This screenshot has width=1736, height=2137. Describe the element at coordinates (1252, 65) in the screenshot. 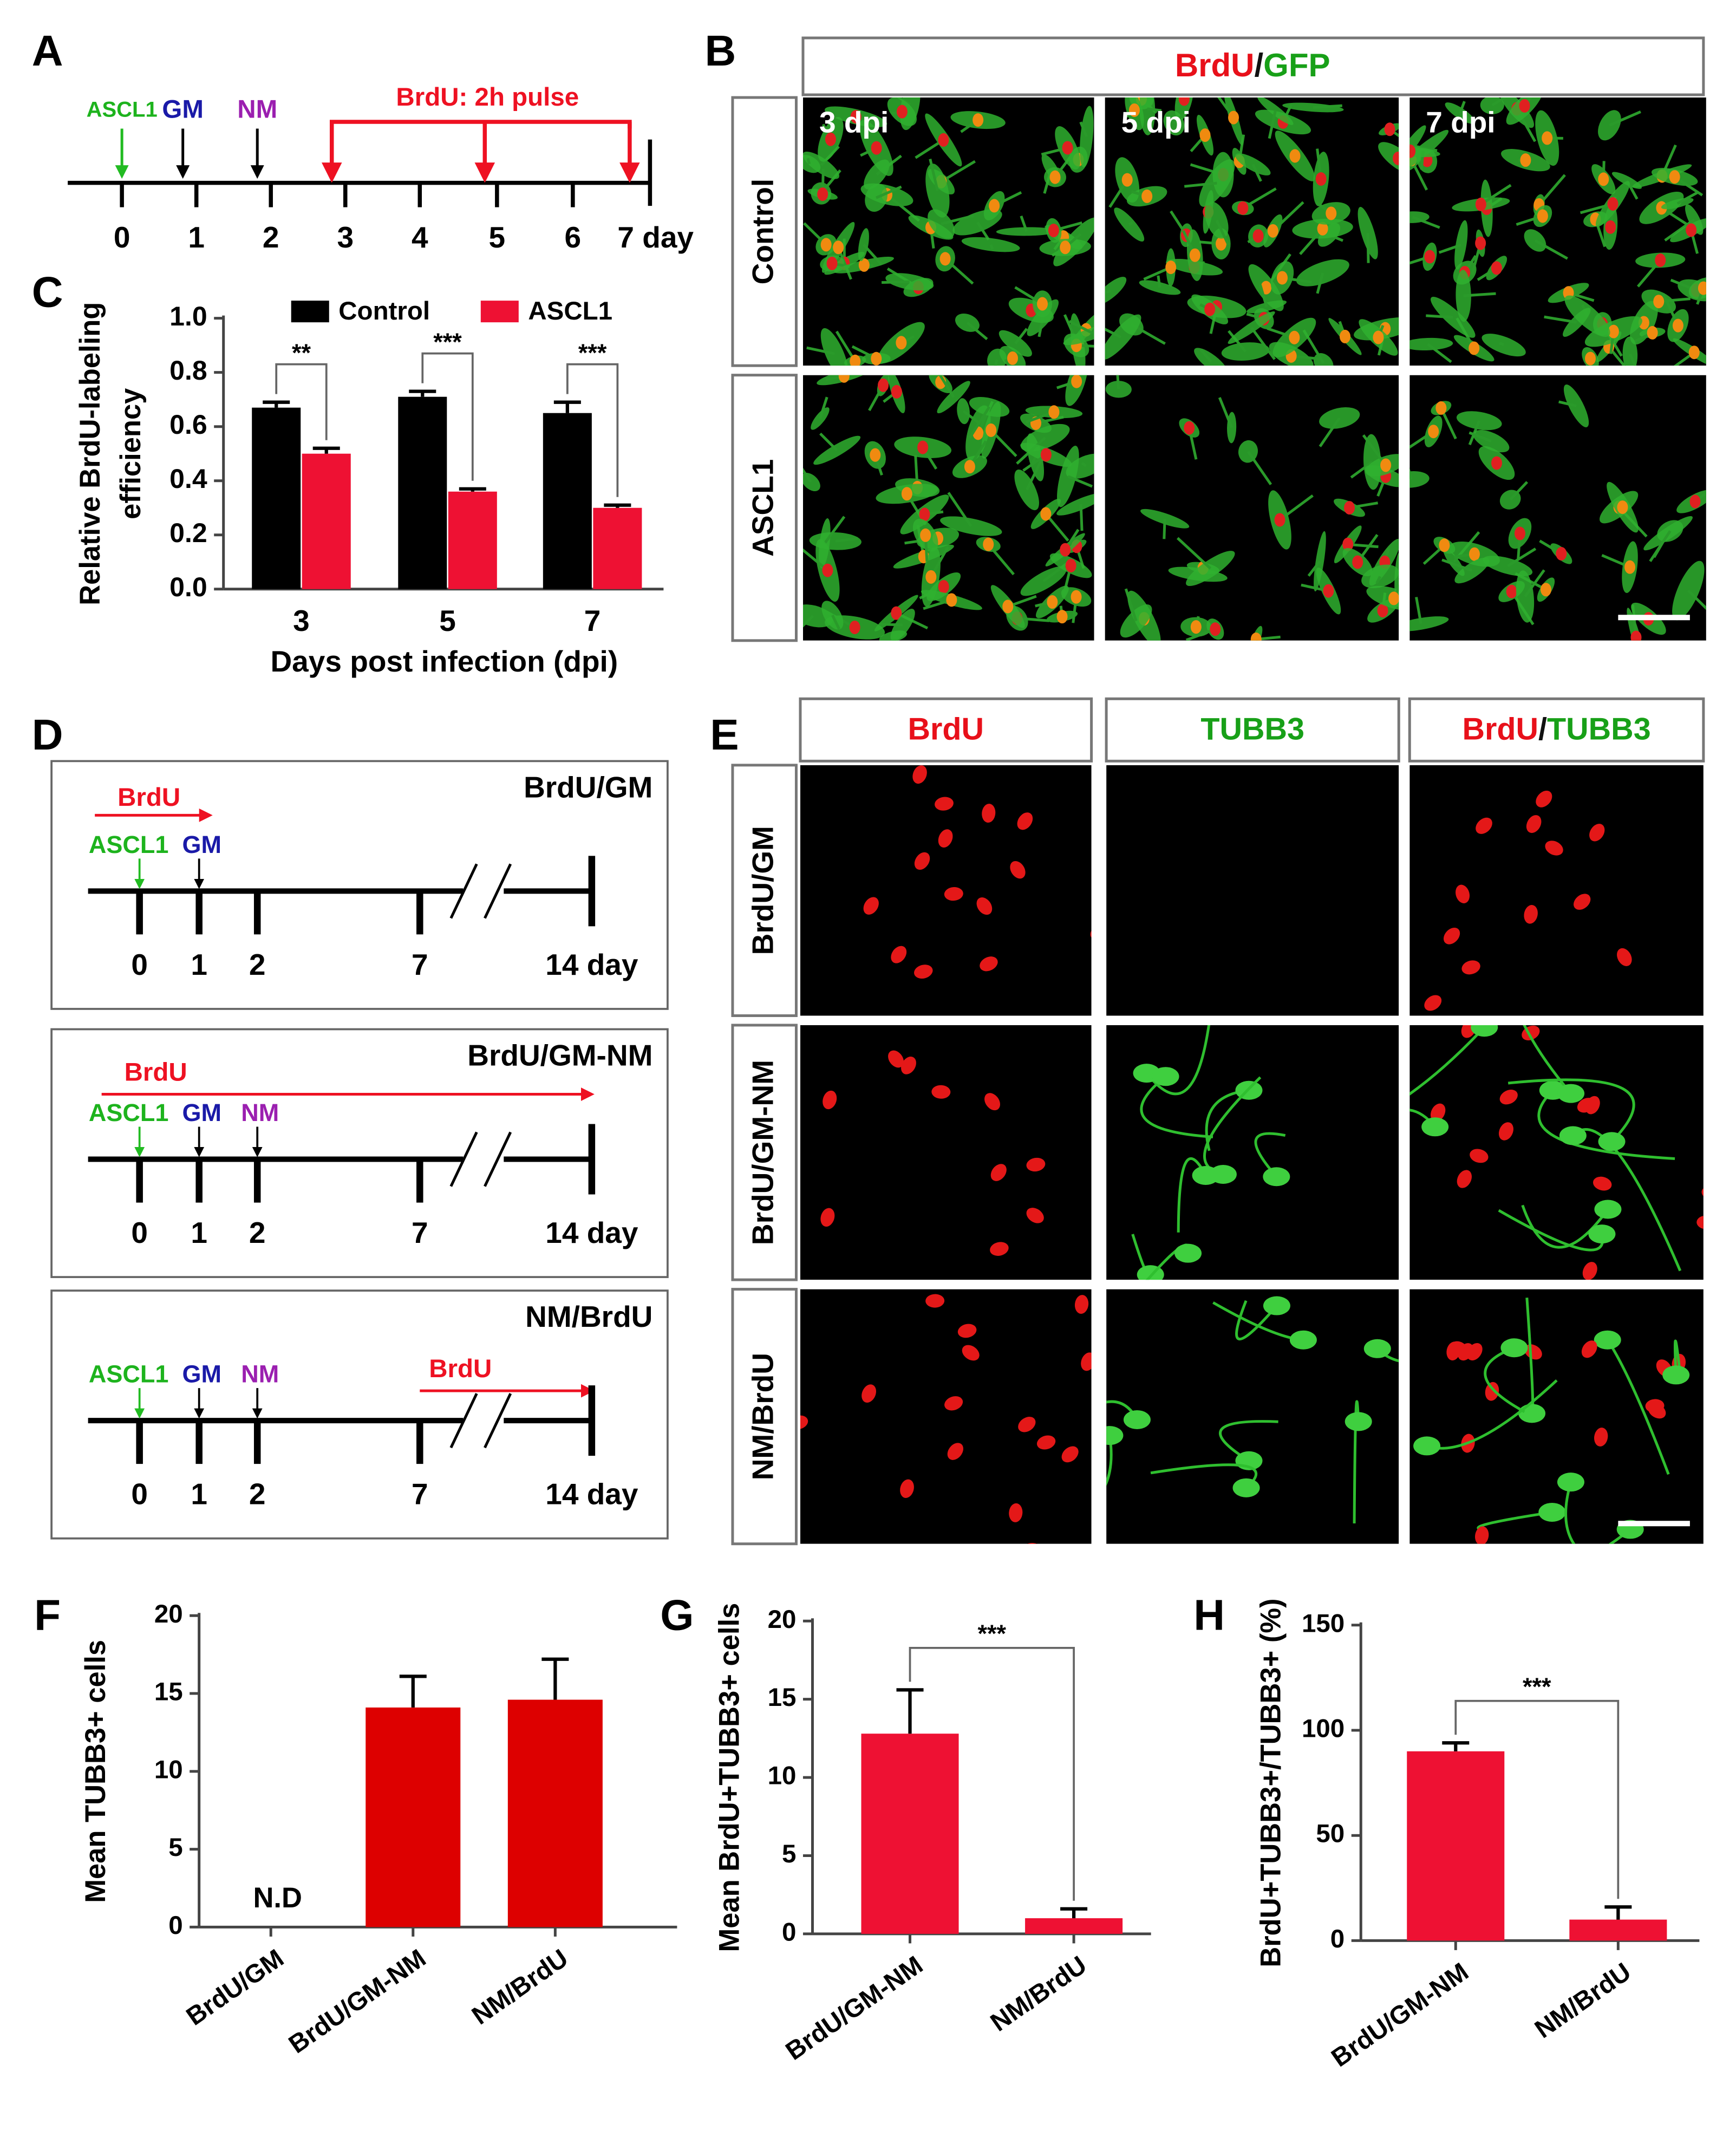

I see `header: BrdU/GFP` at that location.